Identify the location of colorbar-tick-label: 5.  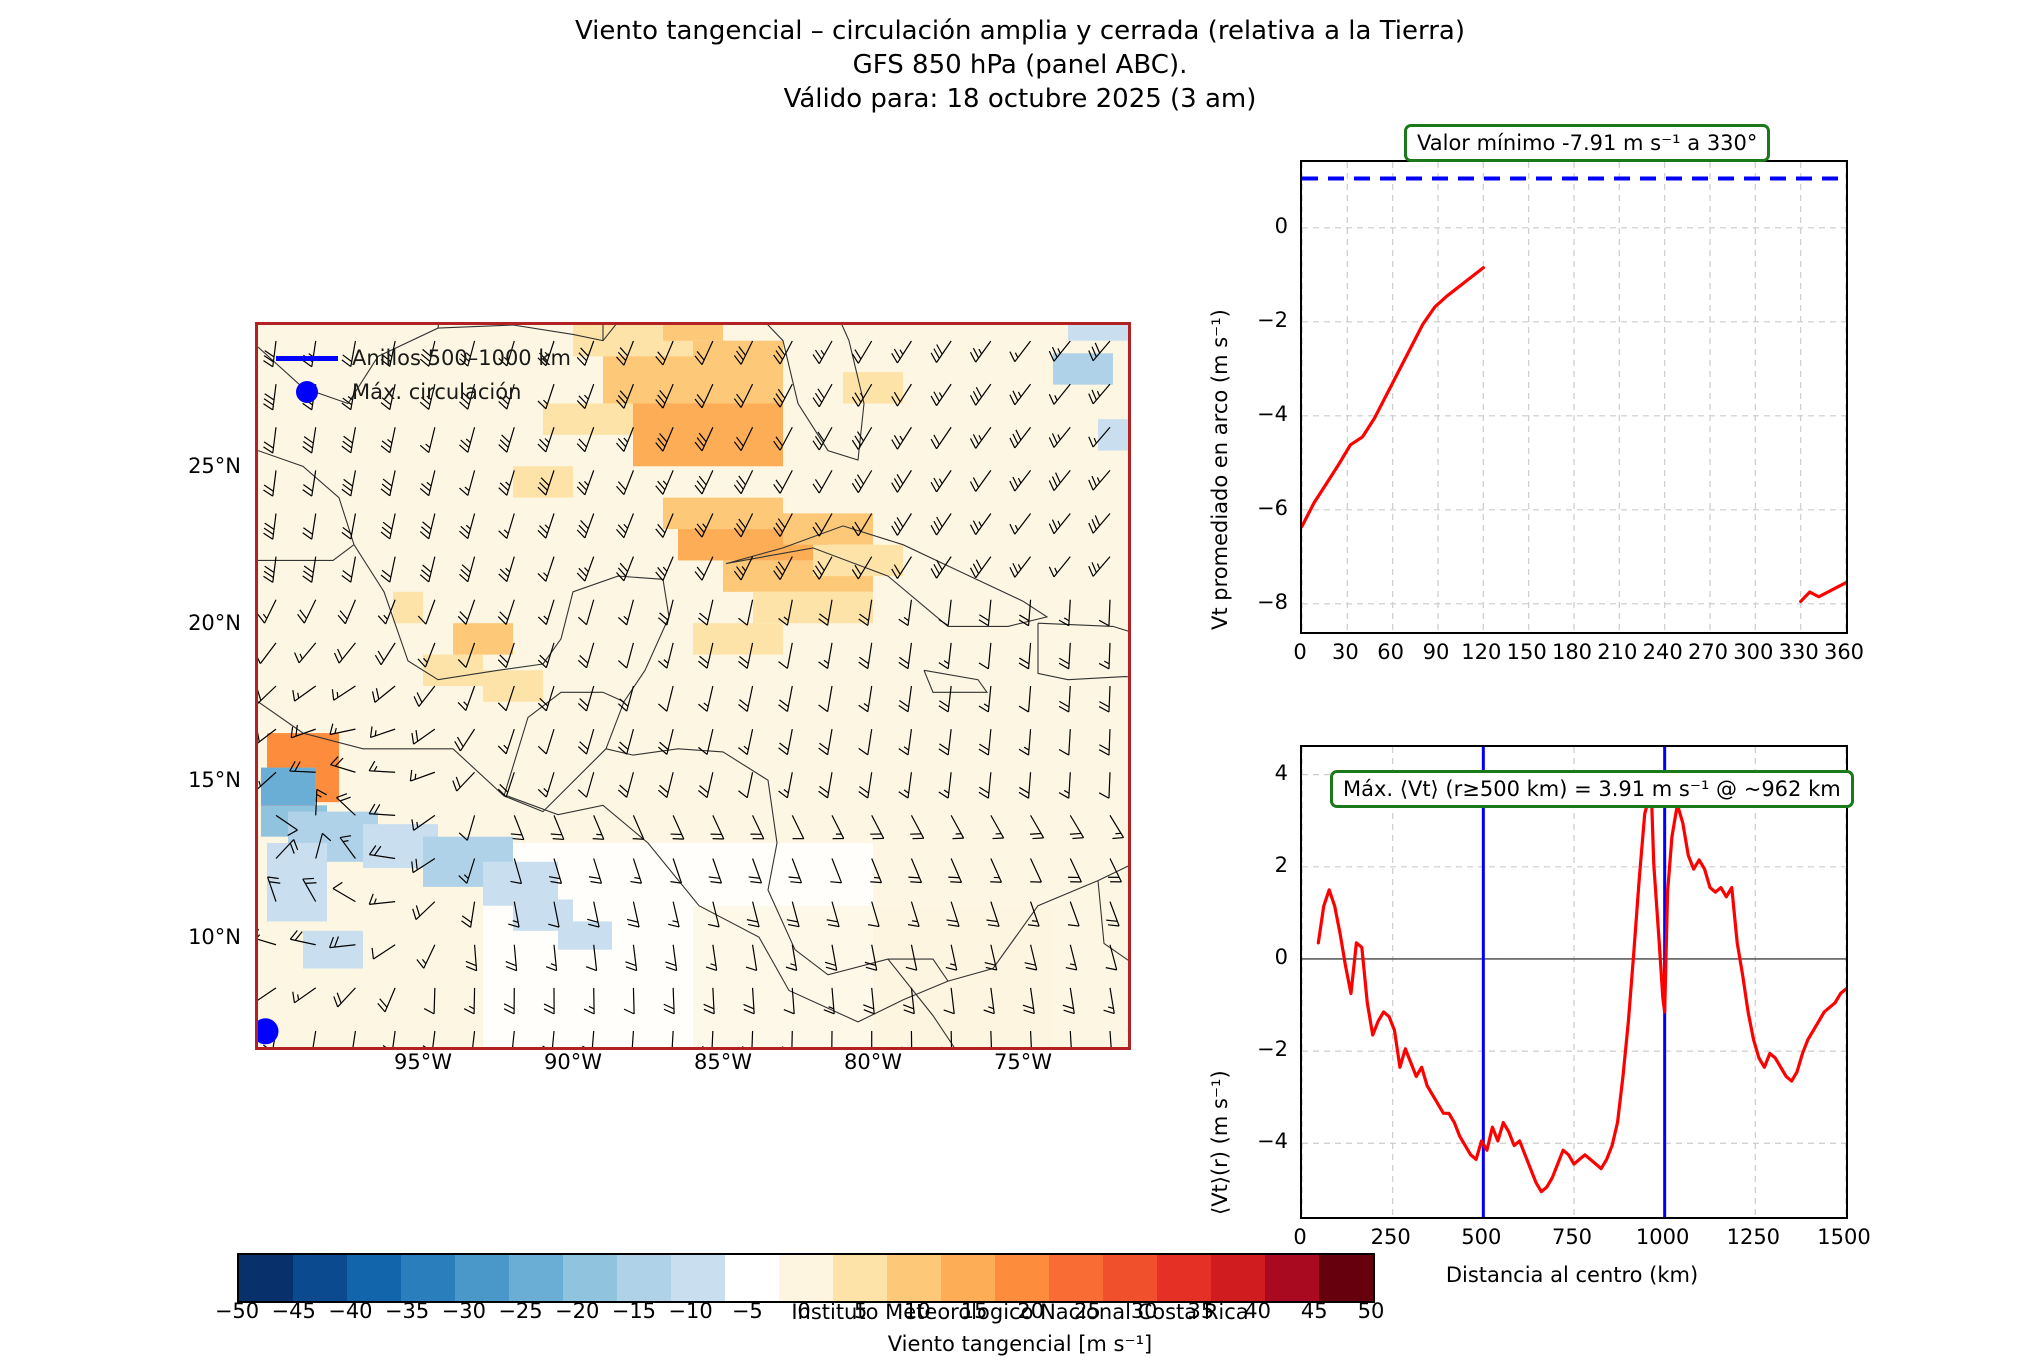
(861, 1311).